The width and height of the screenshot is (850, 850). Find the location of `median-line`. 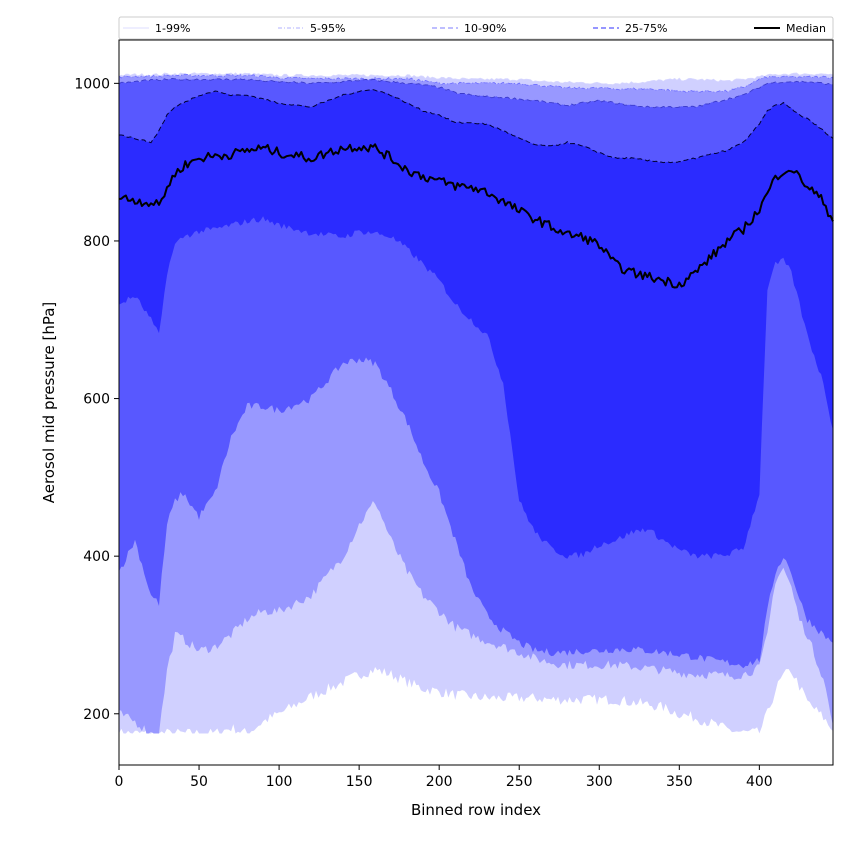

median-line is located at coordinates (476, 216).